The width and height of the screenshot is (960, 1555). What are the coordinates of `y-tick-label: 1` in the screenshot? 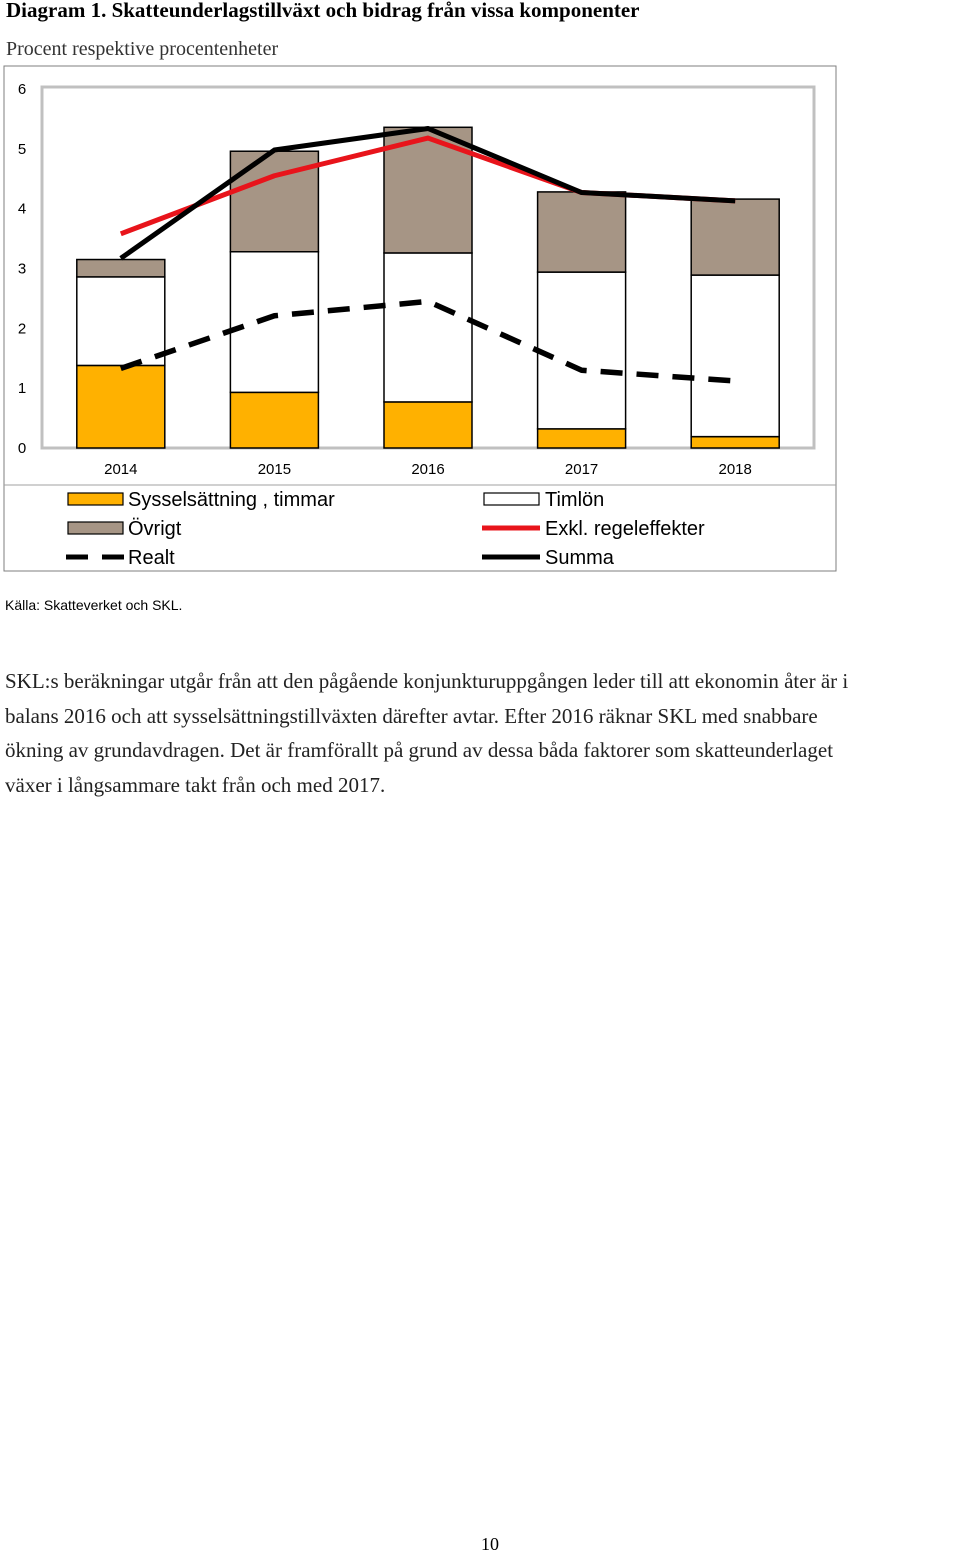 It's located at (22, 388).